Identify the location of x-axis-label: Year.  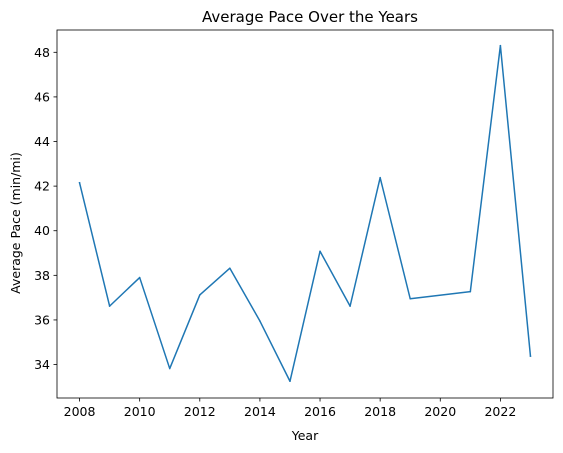
(305, 435).